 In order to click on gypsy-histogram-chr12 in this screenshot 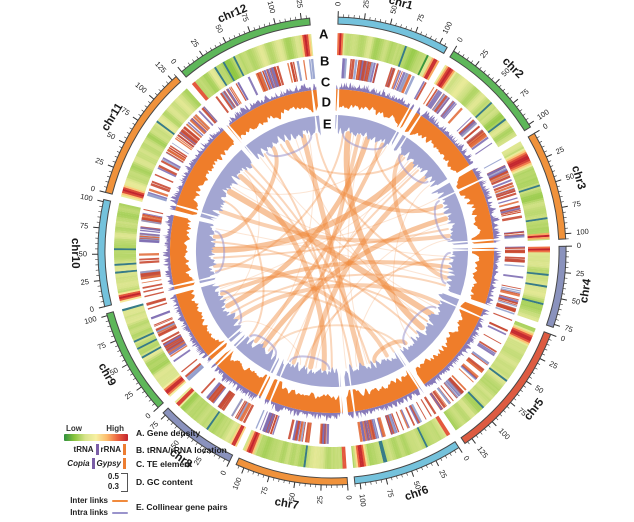, I will do `click(272, 116)`.